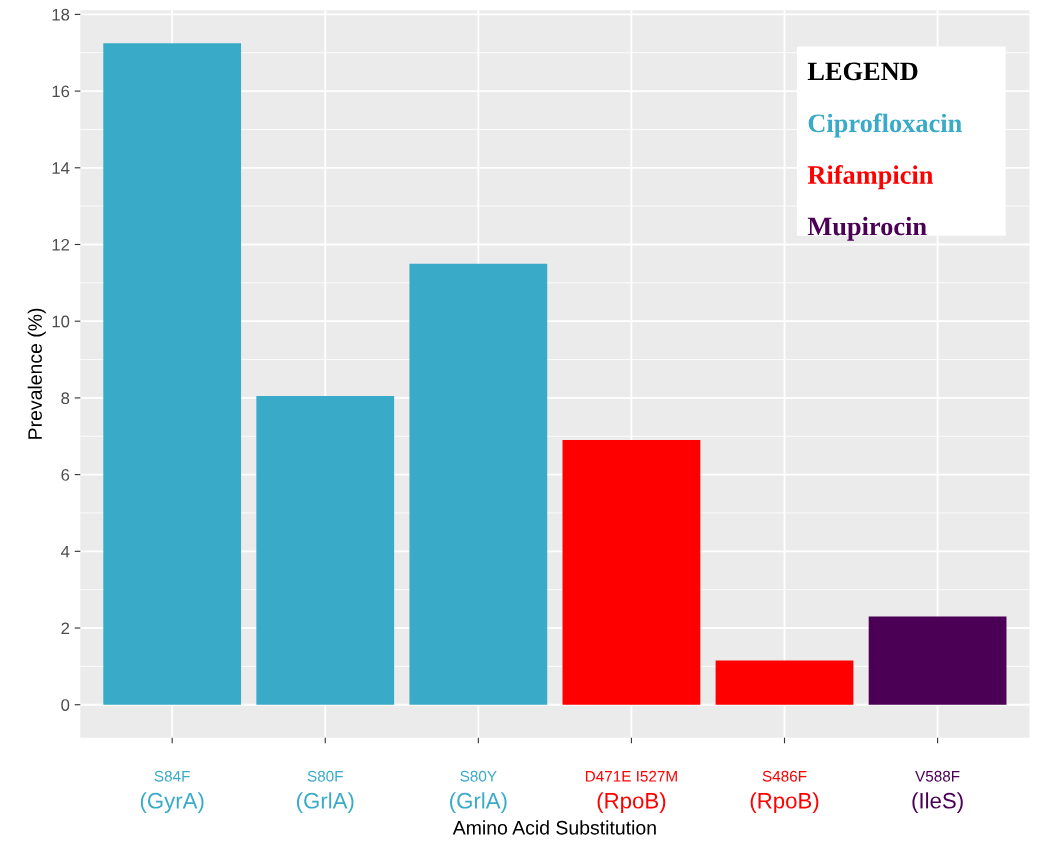 This screenshot has height=846, width=1043. What do you see at coordinates (325, 791) in the screenshot?
I see `x-tick-label: S80F (GrlA)` at bounding box center [325, 791].